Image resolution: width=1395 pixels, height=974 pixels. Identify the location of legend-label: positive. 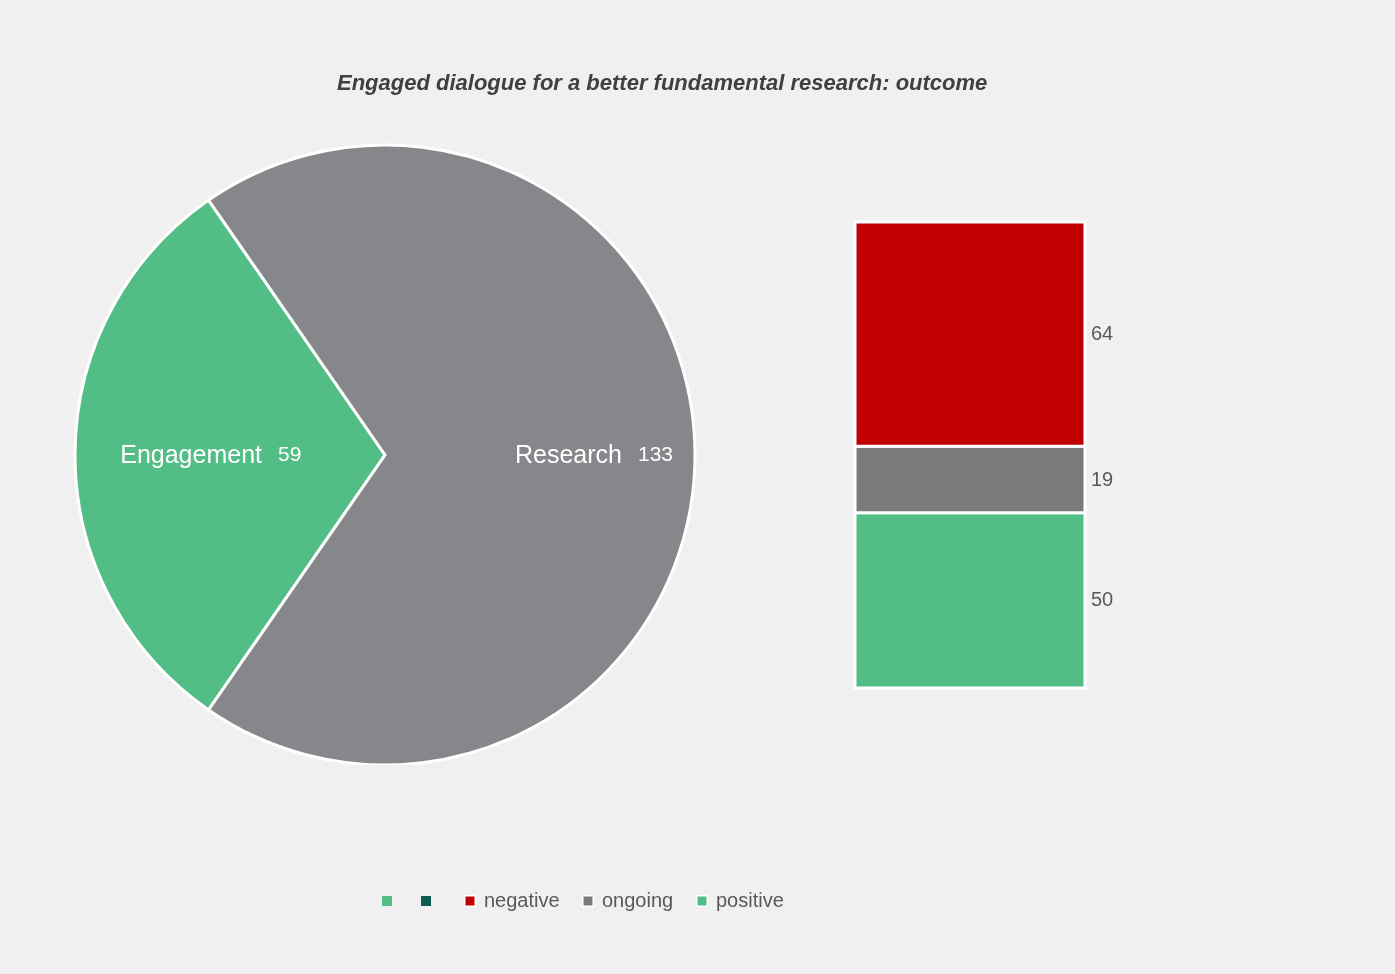
(750, 900).